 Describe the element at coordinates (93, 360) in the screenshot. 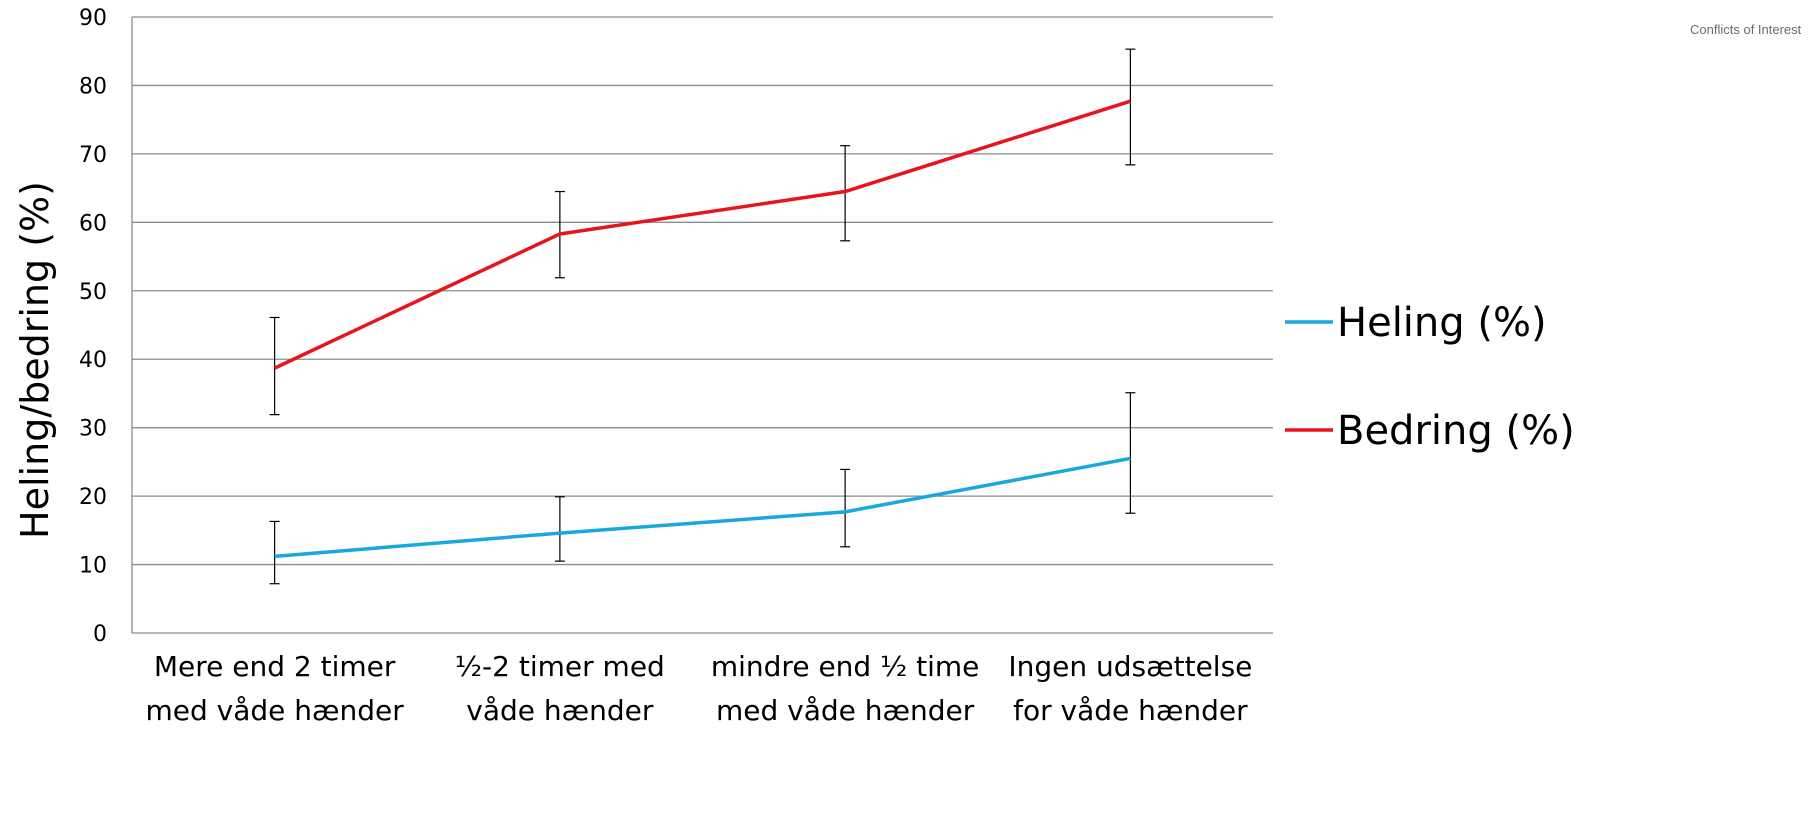

I see `y-tick-label: 40` at that location.